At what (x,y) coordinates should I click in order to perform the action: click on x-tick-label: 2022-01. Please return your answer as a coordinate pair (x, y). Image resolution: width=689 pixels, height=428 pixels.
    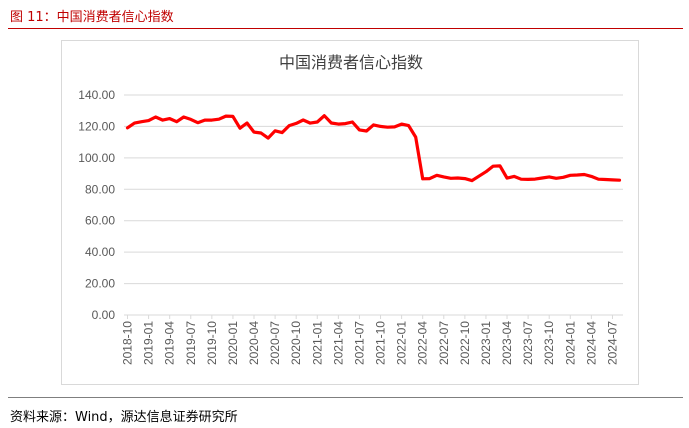
    Looking at the image, I should click on (402, 343).